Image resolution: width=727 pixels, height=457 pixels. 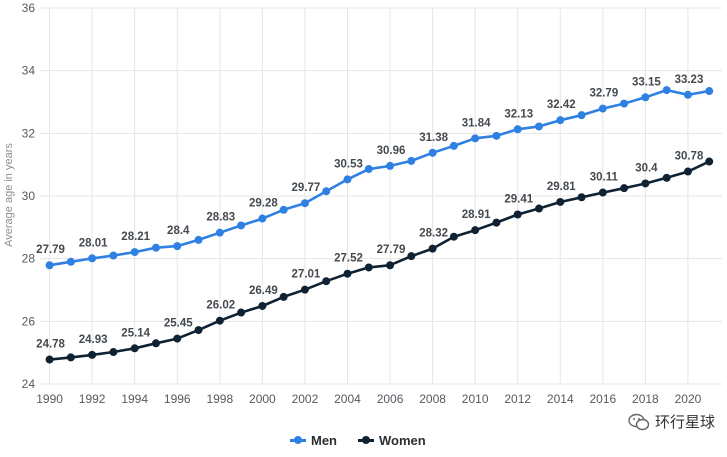 I want to click on x-tick-label: 1996, so click(x=177, y=399).